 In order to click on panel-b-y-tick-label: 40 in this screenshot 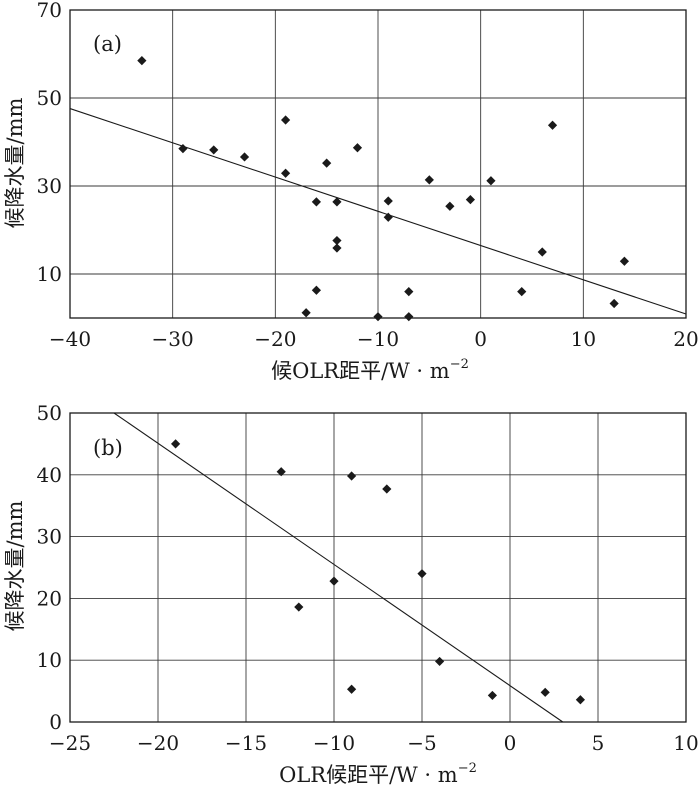, I will do `click(49, 475)`.